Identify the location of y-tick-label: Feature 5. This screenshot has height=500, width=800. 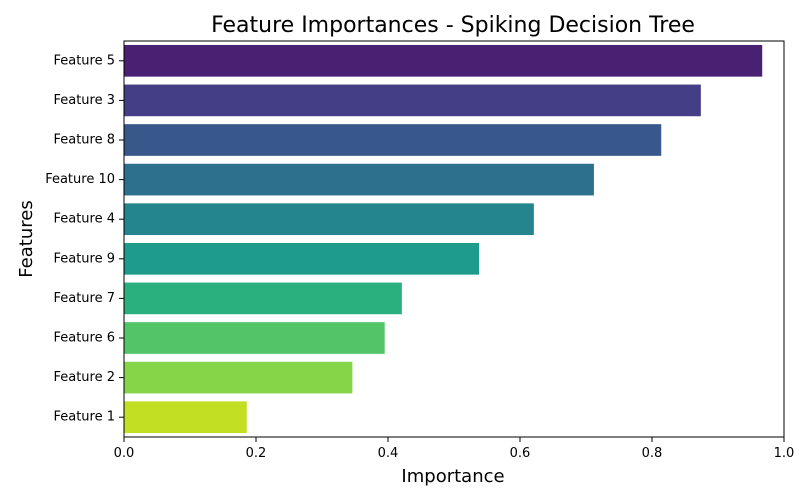
(84, 60).